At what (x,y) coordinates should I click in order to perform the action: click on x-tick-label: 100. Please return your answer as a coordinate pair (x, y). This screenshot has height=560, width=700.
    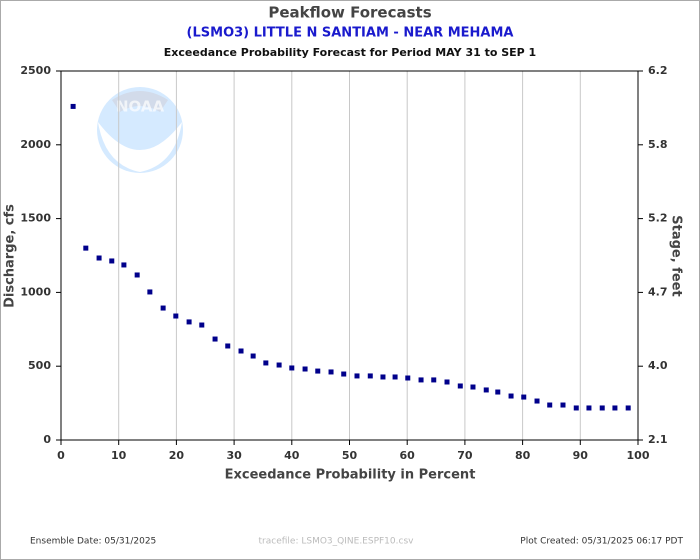
    Looking at the image, I should click on (638, 455).